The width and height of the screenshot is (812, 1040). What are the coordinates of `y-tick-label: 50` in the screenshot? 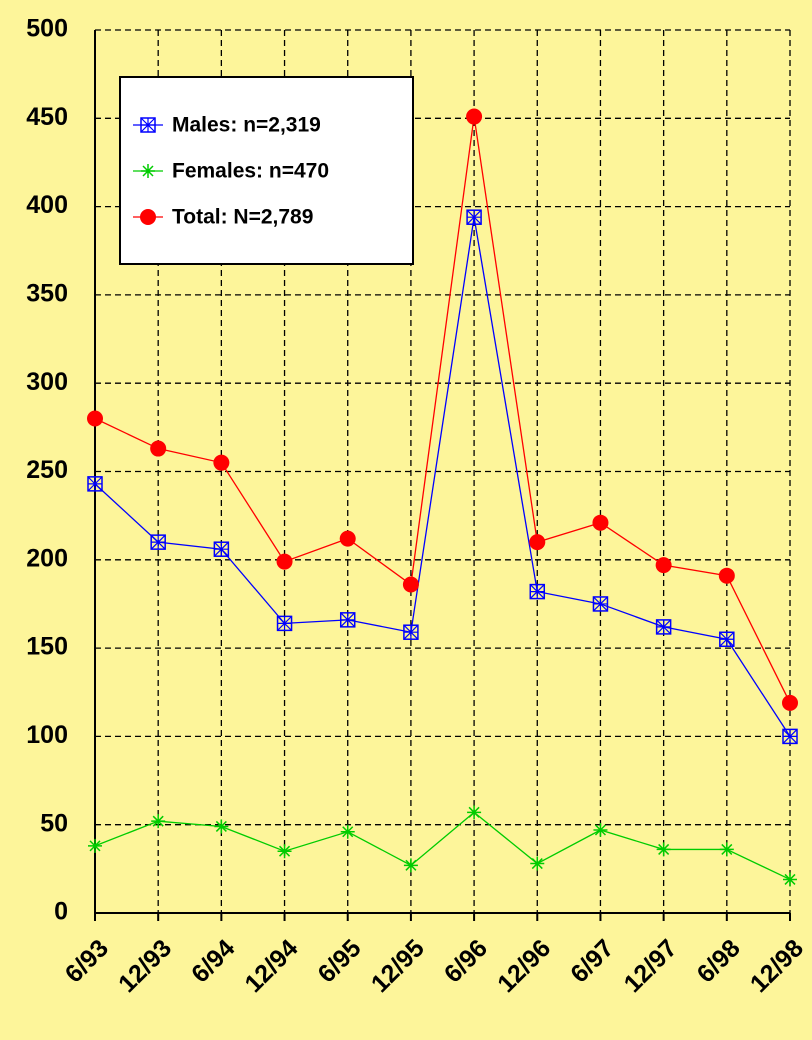 It's located at (54, 823).